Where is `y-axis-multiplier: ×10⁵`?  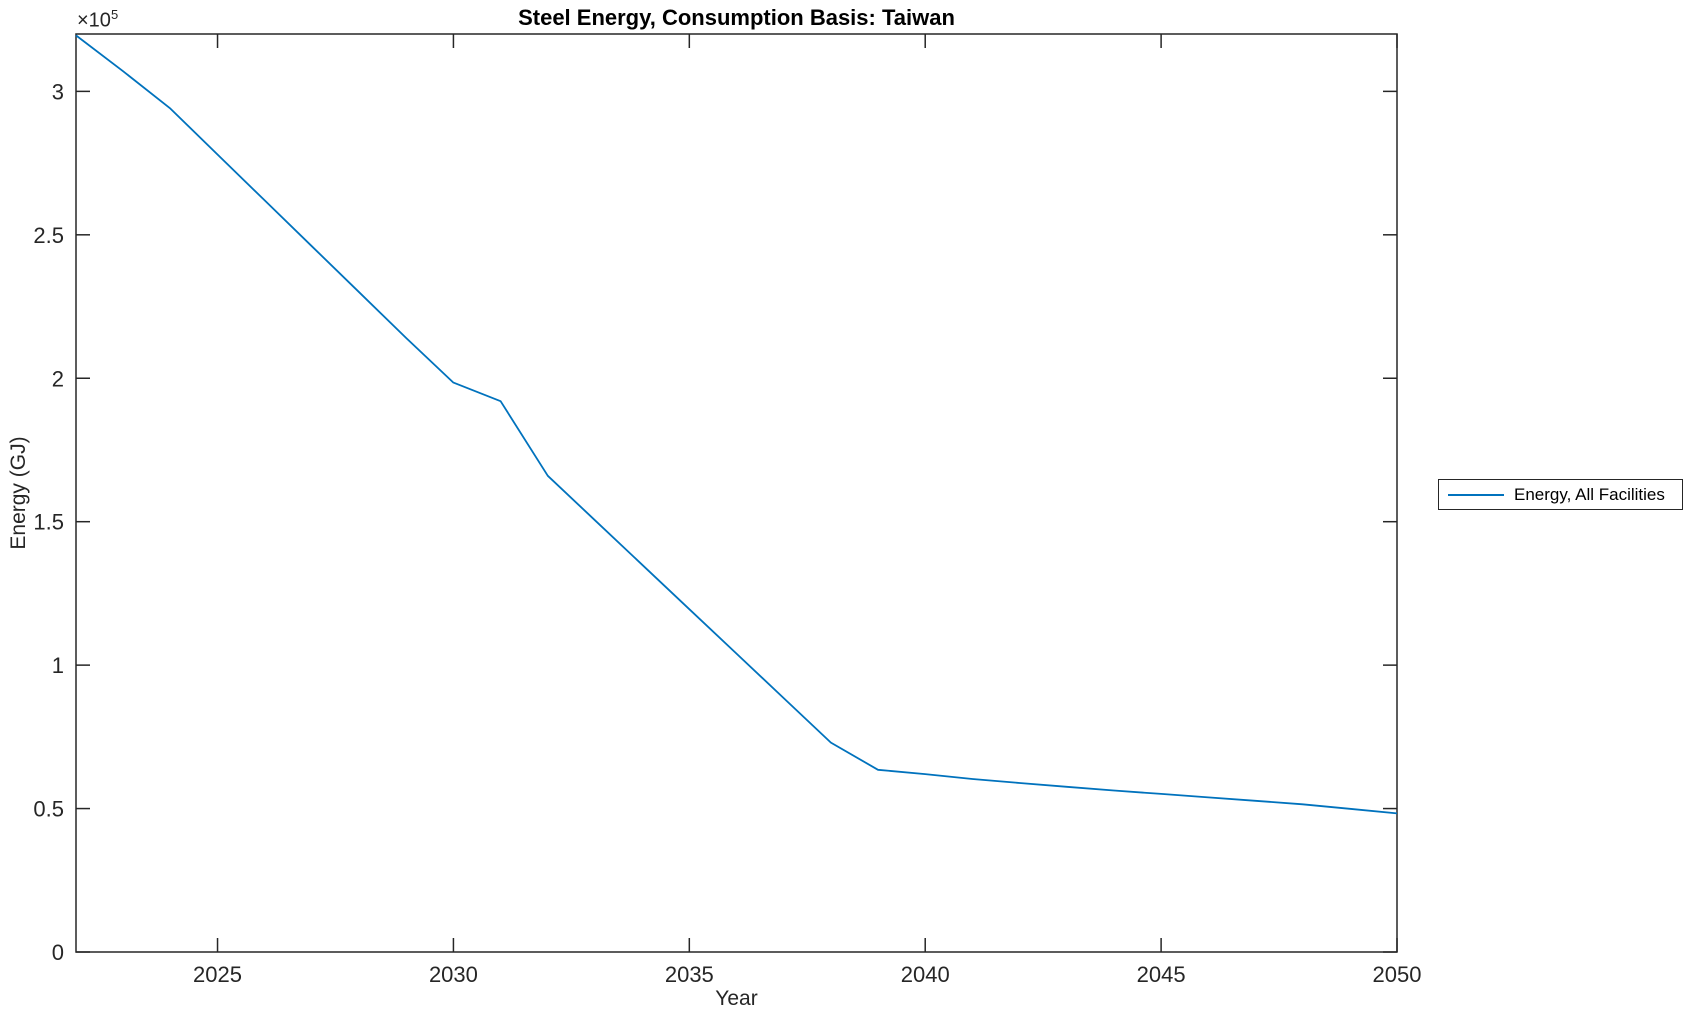 y-axis-multiplier: ×10⁵ is located at coordinates (97, 20).